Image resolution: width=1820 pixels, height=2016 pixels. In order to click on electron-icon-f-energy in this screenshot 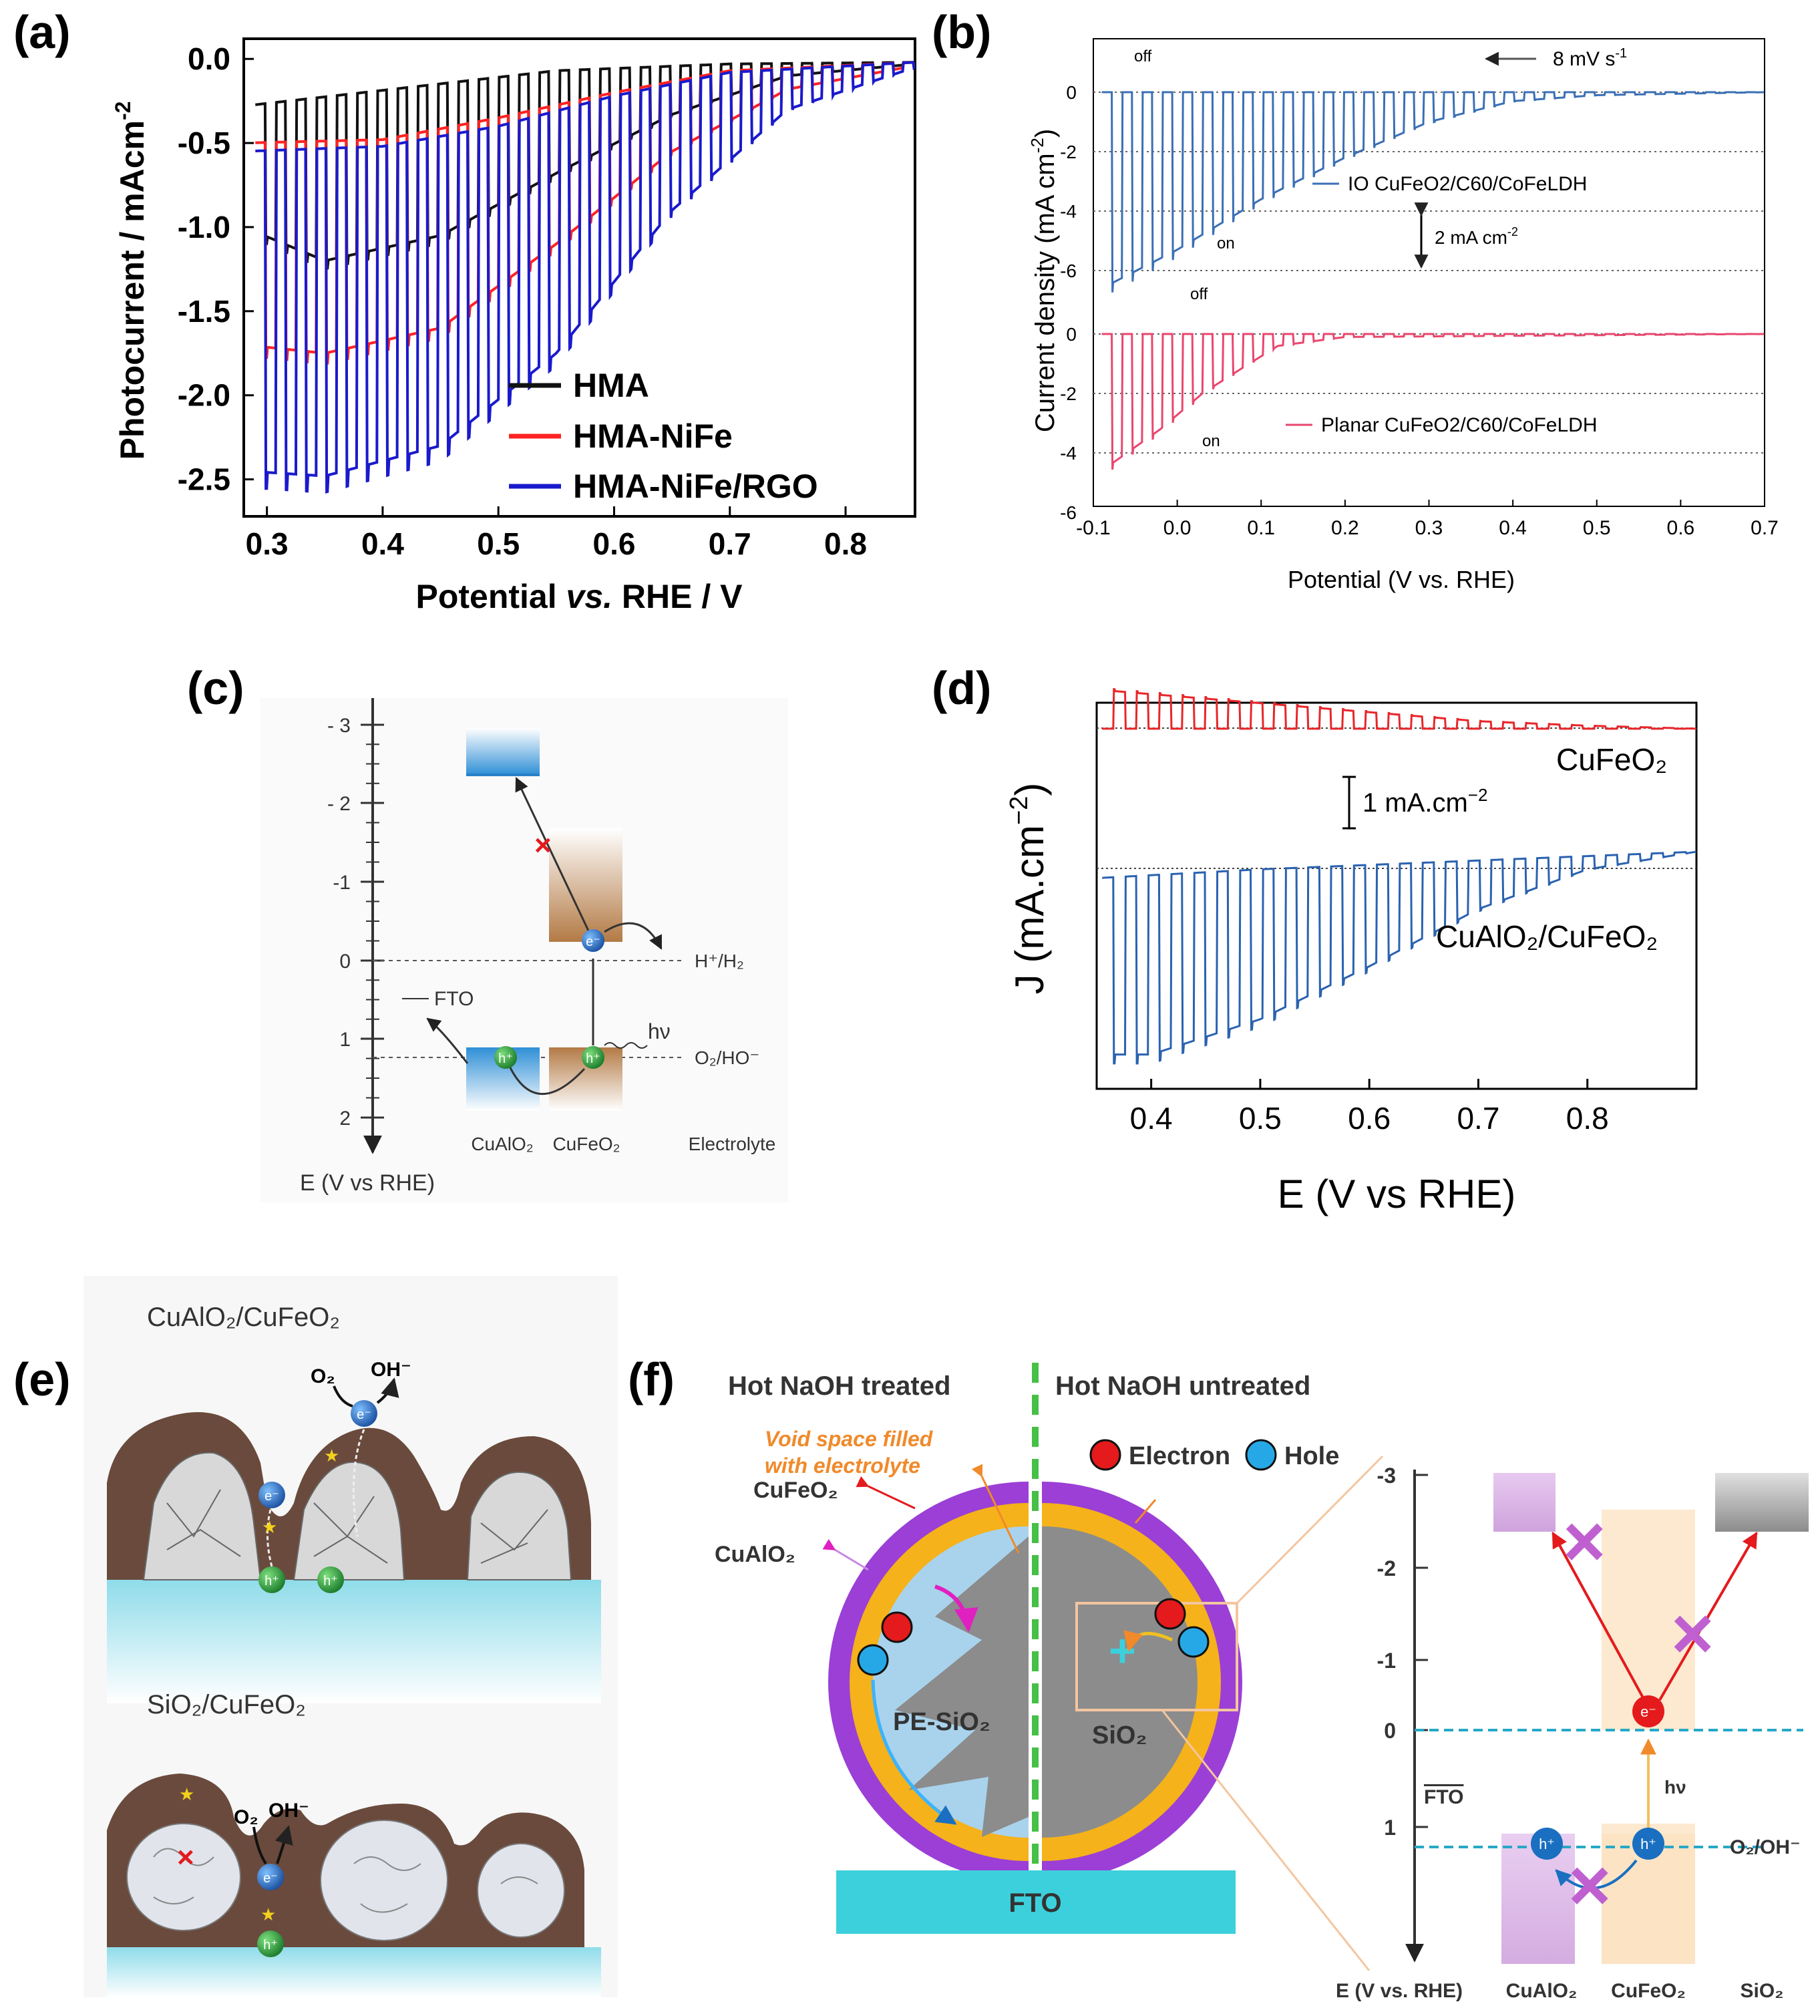, I will do `click(1648, 1711)`.